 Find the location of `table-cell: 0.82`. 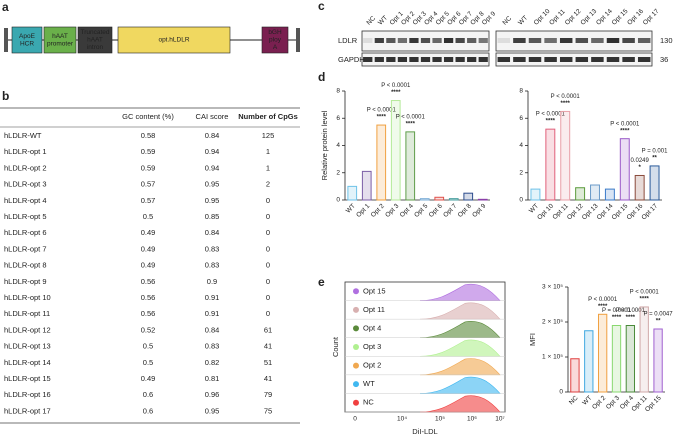

table-cell: 0.82 is located at coordinates (212, 362).